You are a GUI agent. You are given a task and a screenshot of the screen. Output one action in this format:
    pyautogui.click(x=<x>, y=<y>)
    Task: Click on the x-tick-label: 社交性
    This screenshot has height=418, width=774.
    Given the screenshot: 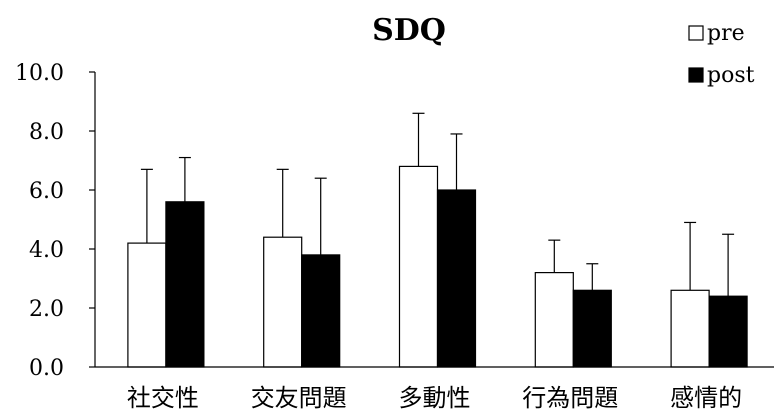 What is the action you would take?
    pyautogui.click(x=163, y=398)
    